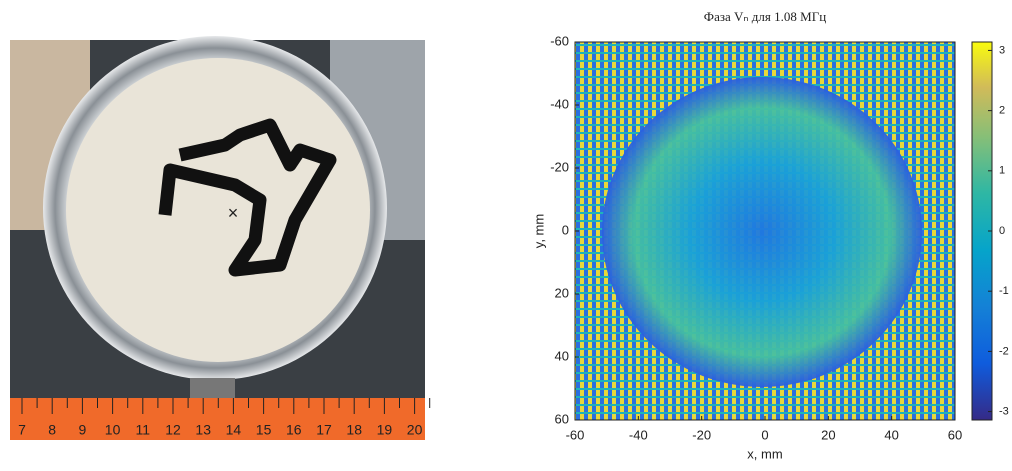 The width and height of the screenshot is (1012, 471). What do you see at coordinates (203, 430) in the screenshot?
I see `ruler-label: 13` at bounding box center [203, 430].